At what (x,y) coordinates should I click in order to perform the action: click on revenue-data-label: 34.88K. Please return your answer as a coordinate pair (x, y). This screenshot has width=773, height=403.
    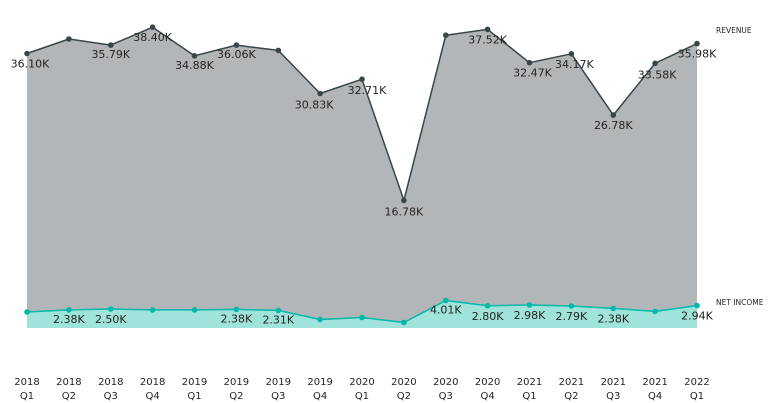
    Looking at the image, I should click on (194, 65).